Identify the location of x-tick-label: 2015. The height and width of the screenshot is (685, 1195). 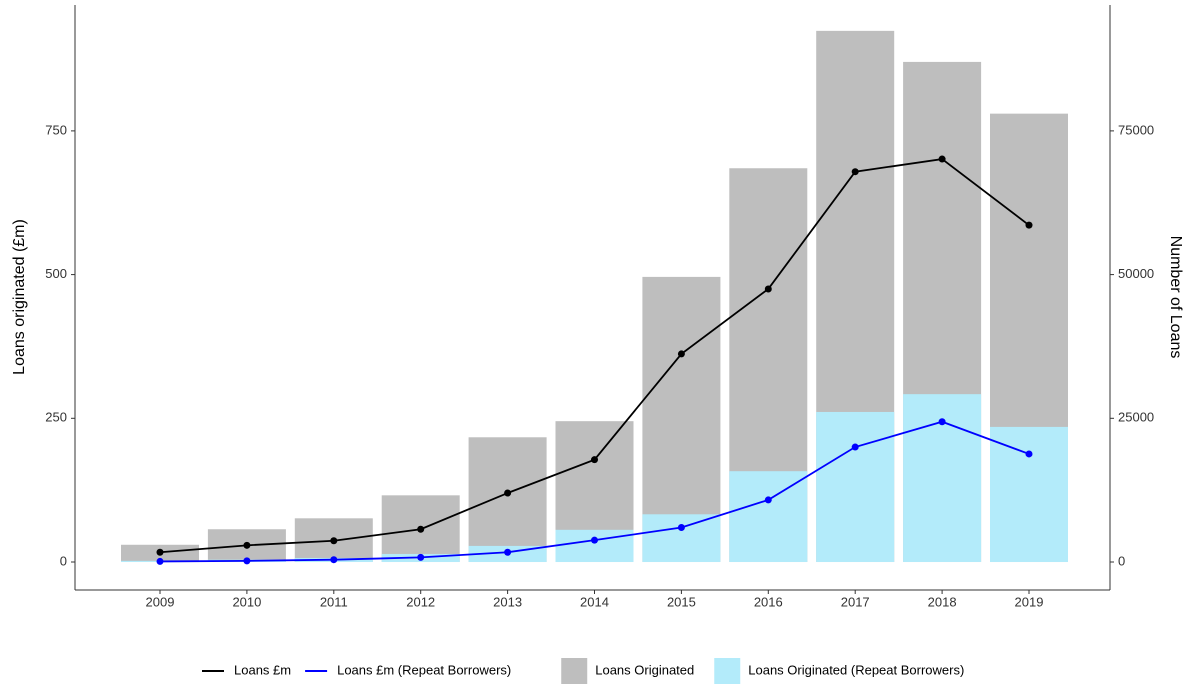
(681, 601).